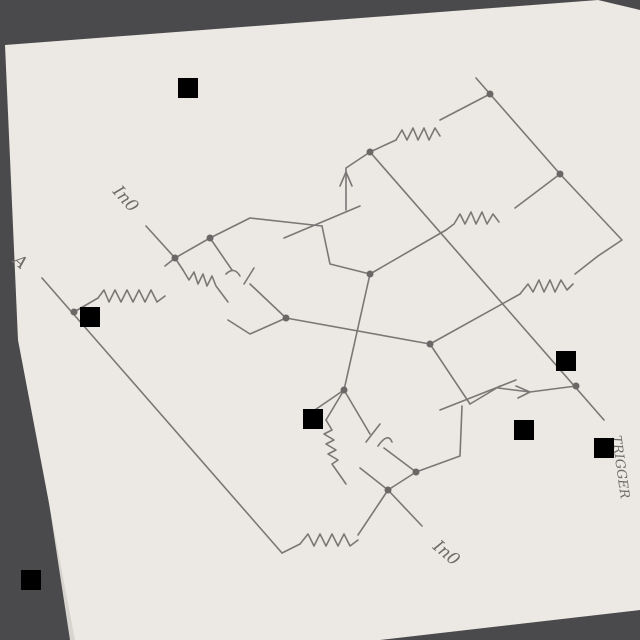  I want to click on upper-transistor-collector, so click(358, 181).